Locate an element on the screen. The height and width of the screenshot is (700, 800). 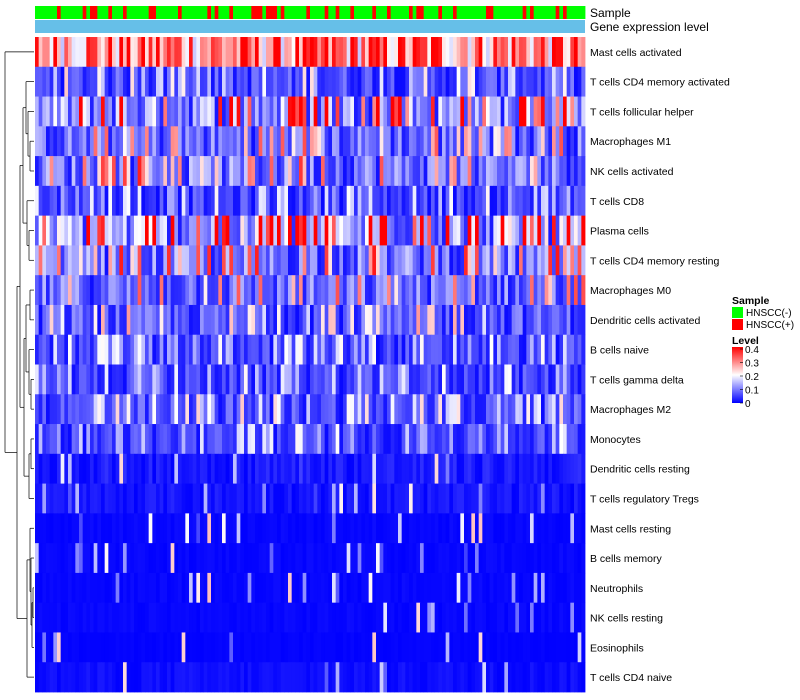
legend-level-colorbar is located at coordinates (737, 375).